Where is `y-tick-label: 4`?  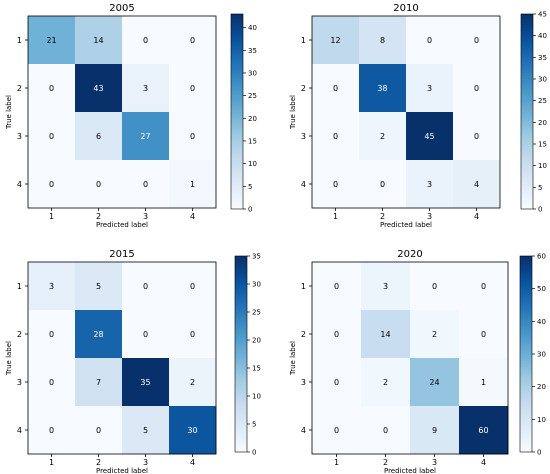
y-tick-label: 4 is located at coordinates (303, 184).